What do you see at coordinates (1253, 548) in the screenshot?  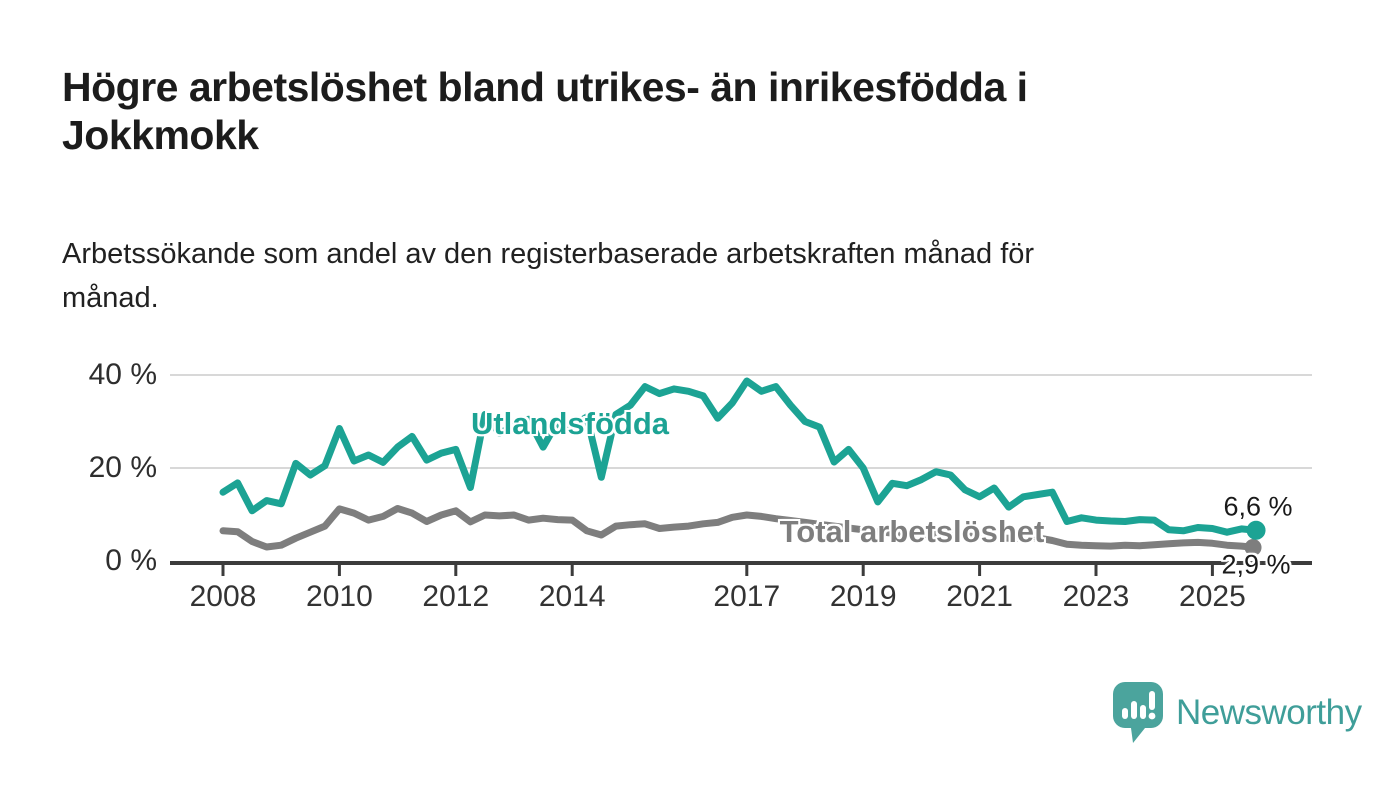 I see `series-end-dot-total-arbetsl-shet` at bounding box center [1253, 548].